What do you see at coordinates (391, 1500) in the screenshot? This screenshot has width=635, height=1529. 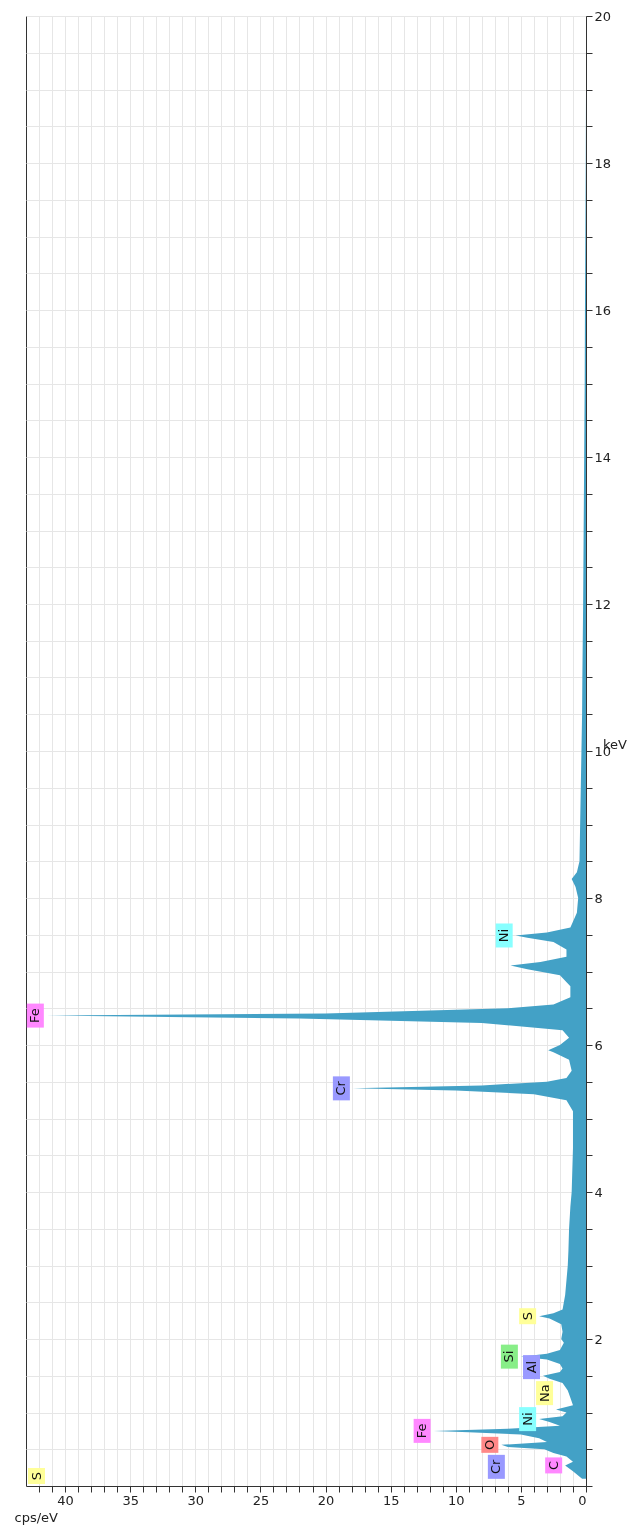 I see `x-tick-label: 15` at bounding box center [391, 1500].